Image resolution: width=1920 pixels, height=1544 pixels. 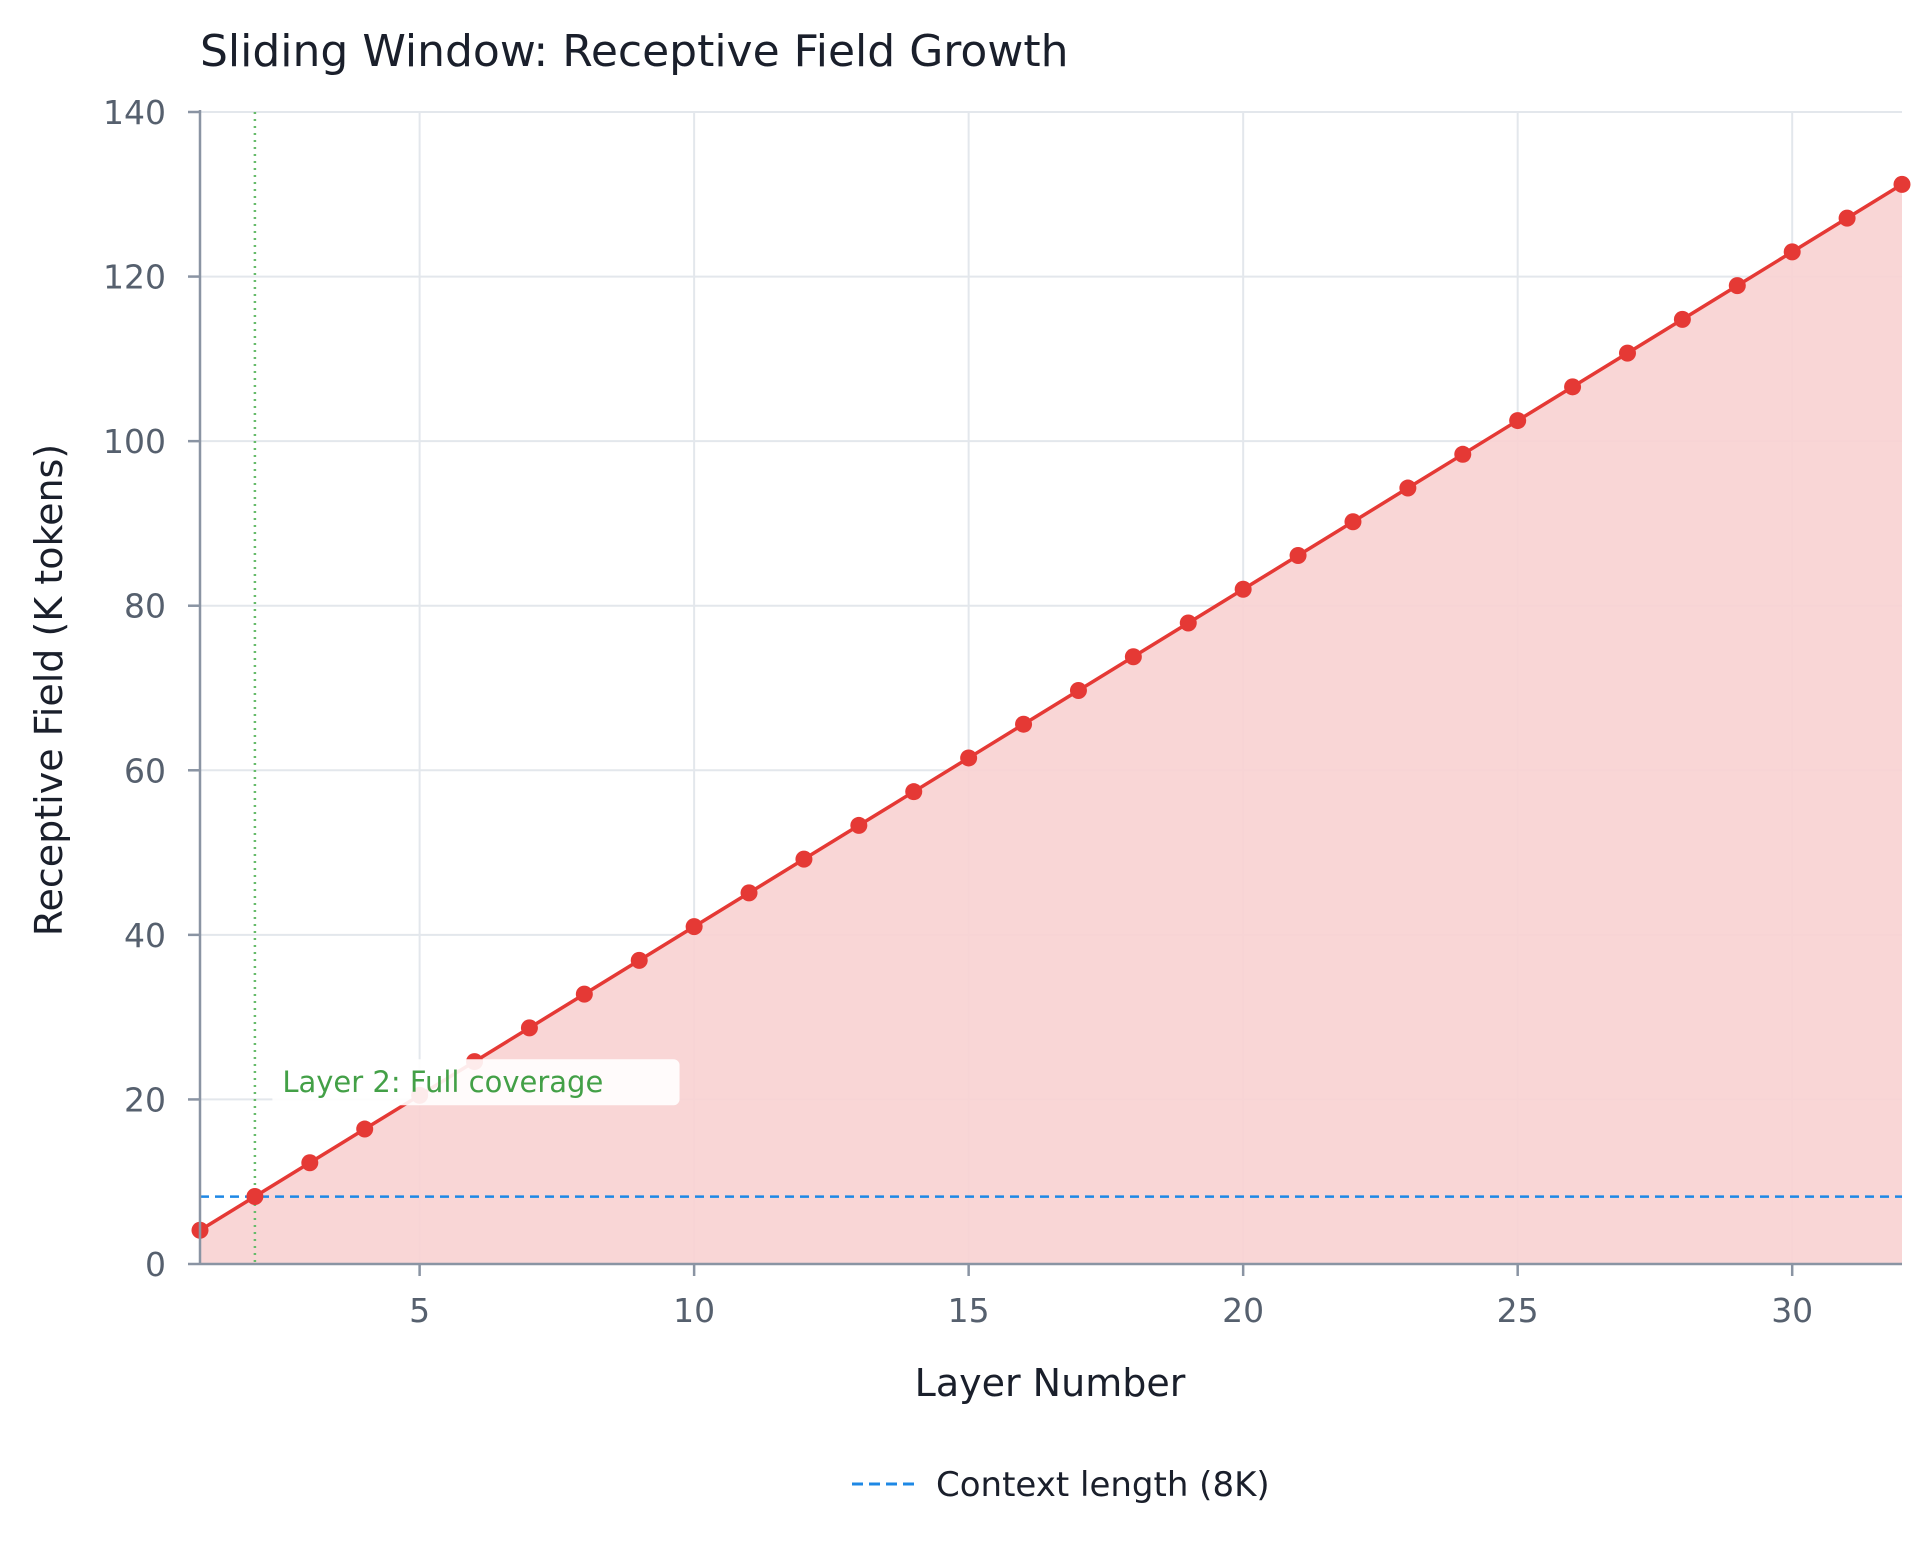 What do you see at coordinates (134, 112) in the screenshot?
I see `y-tick-label: 140` at bounding box center [134, 112].